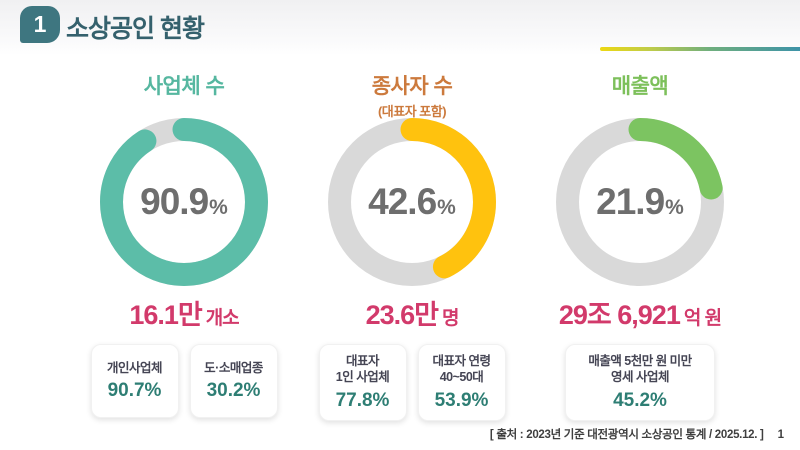  What do you see at coordinates (702, 318) in the screenshot?
I see `stat-unit: 억 원` at bounding box center [702, 318].